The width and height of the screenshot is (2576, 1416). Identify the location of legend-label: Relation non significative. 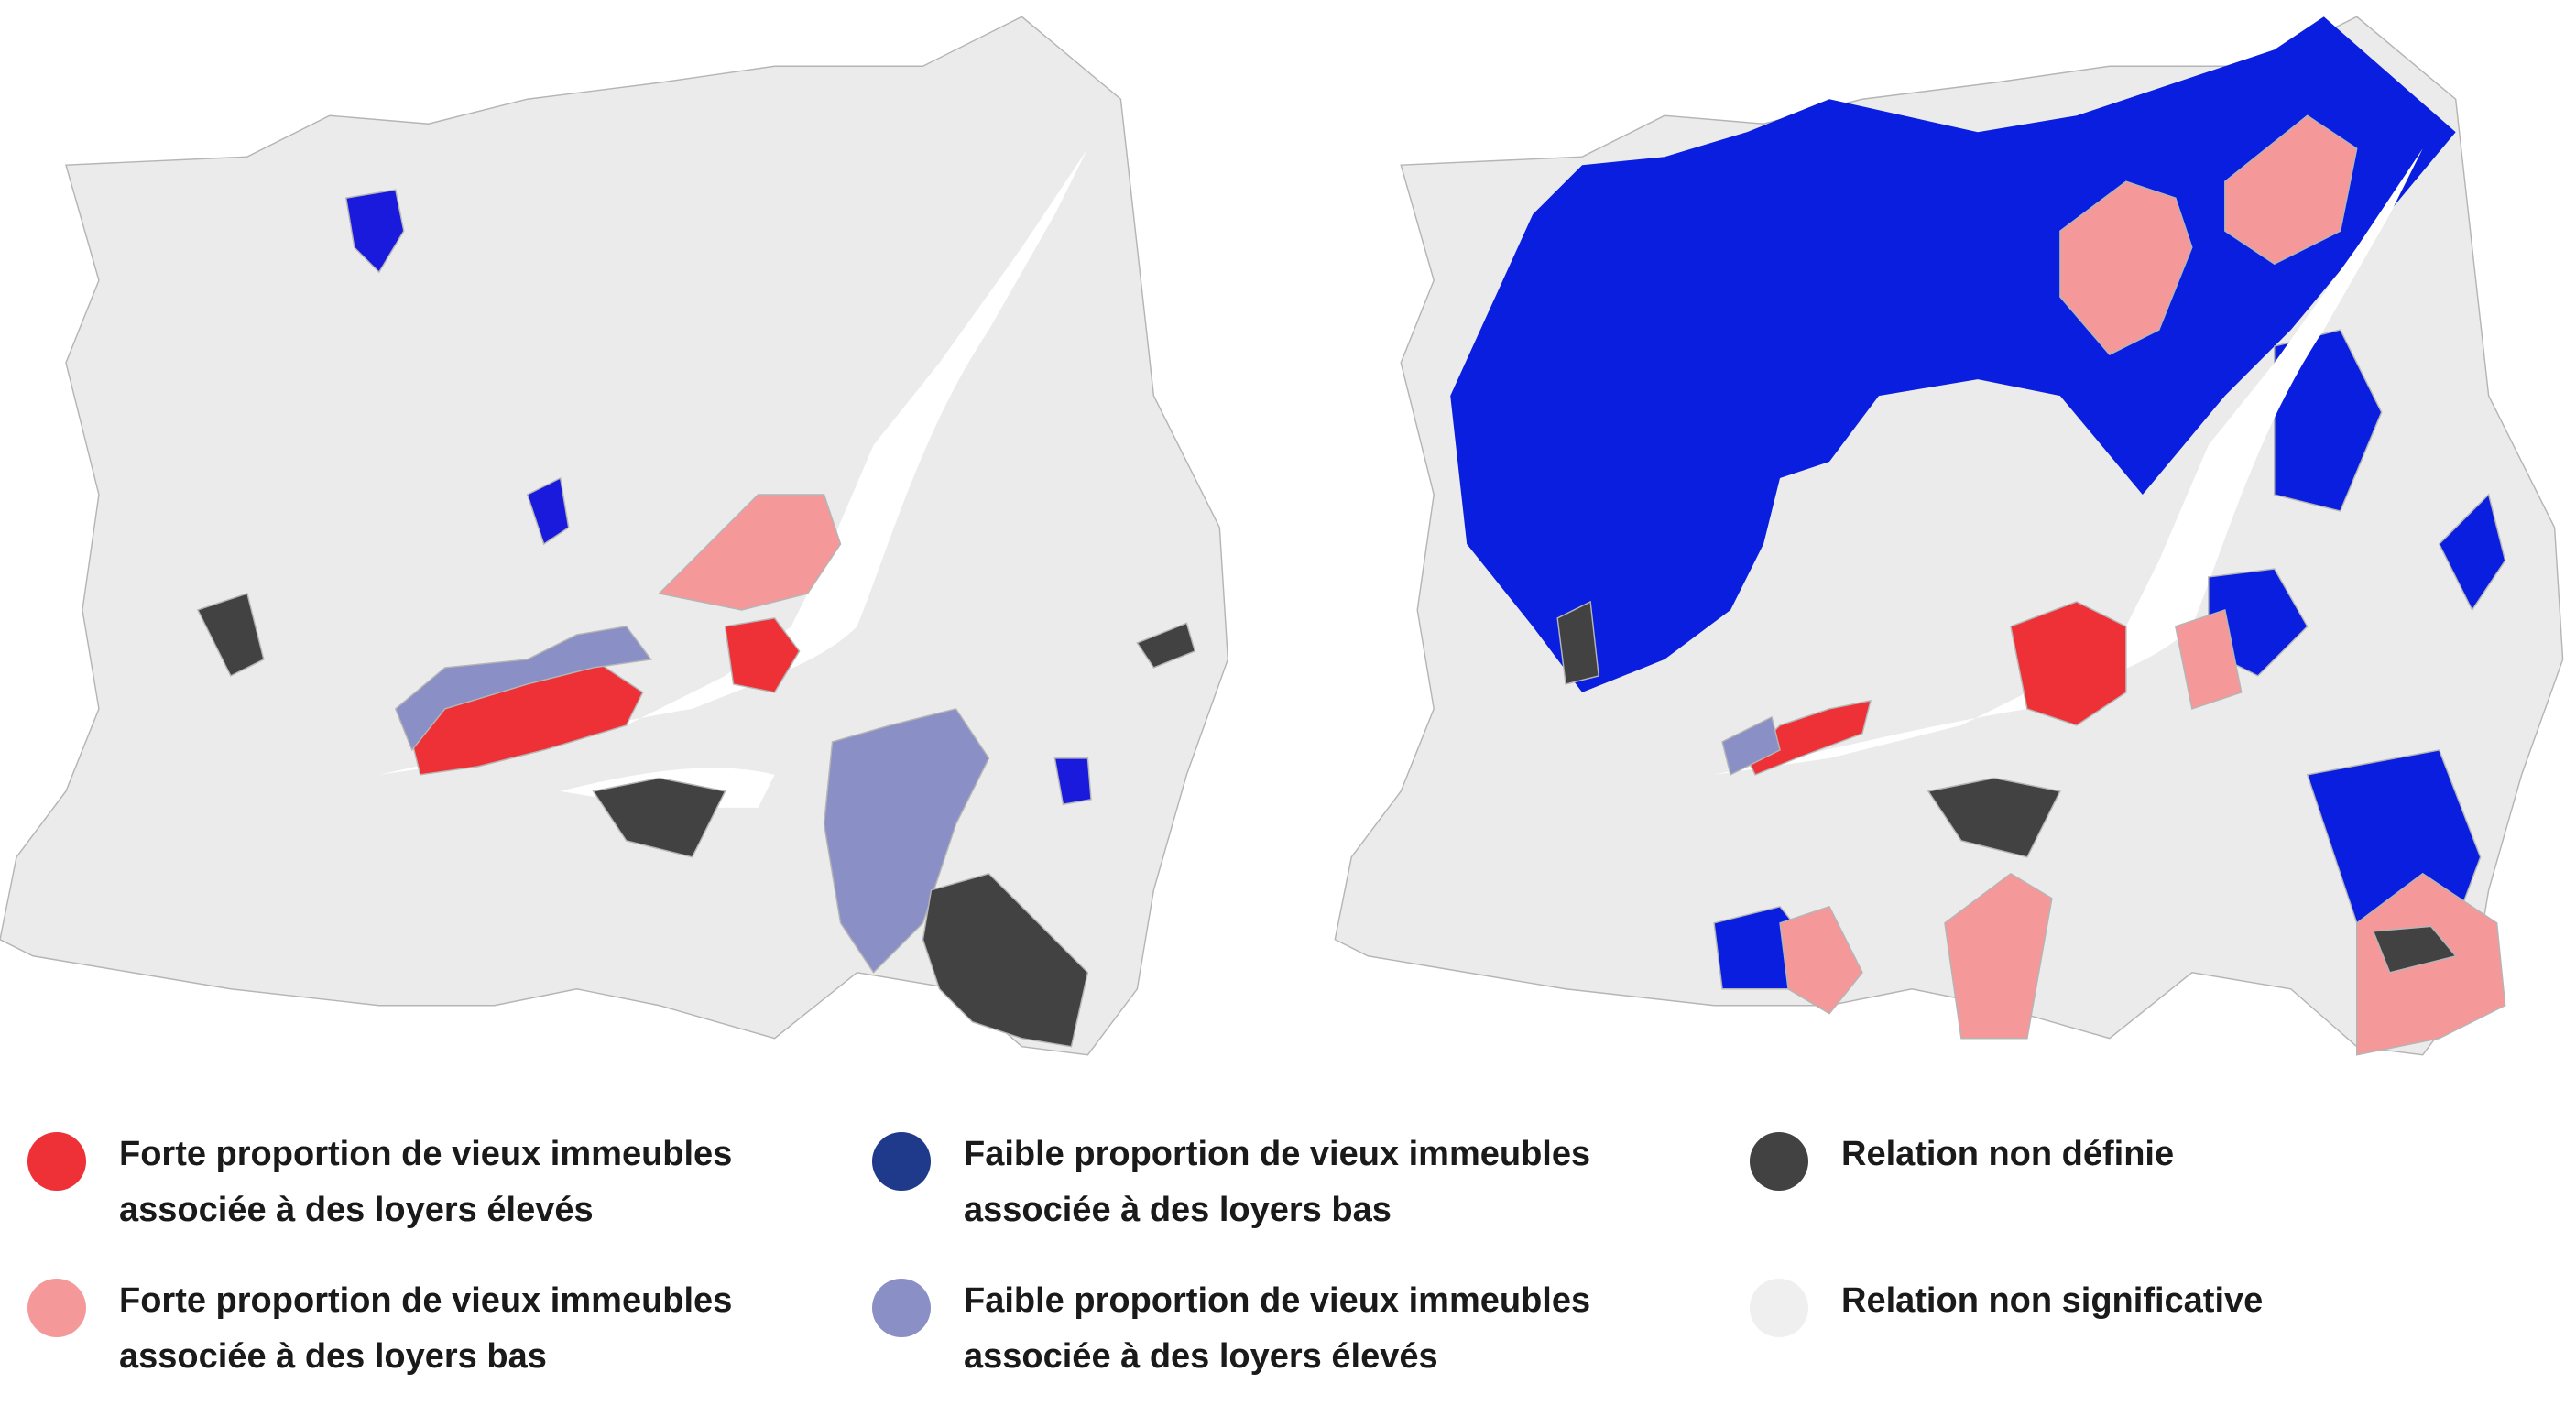
(2052, 1301).